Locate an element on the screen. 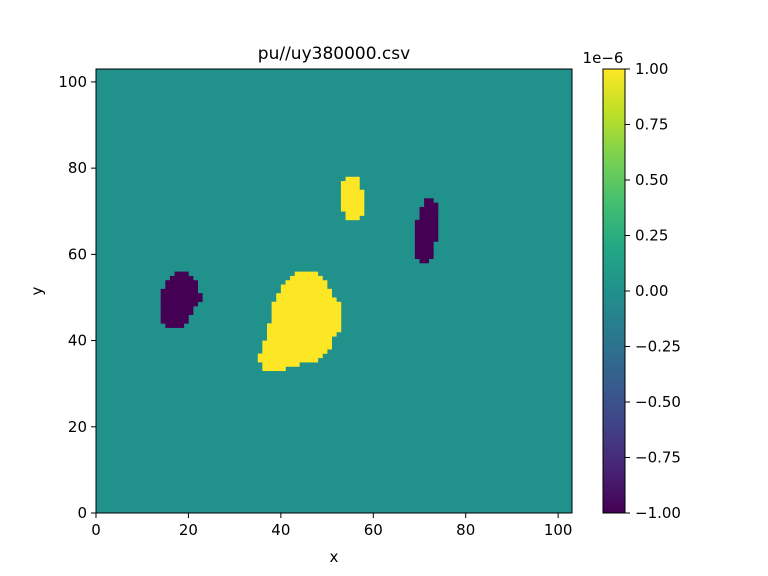  colorbar-tick-label: −0.75 is located at coordinates (658, 458).